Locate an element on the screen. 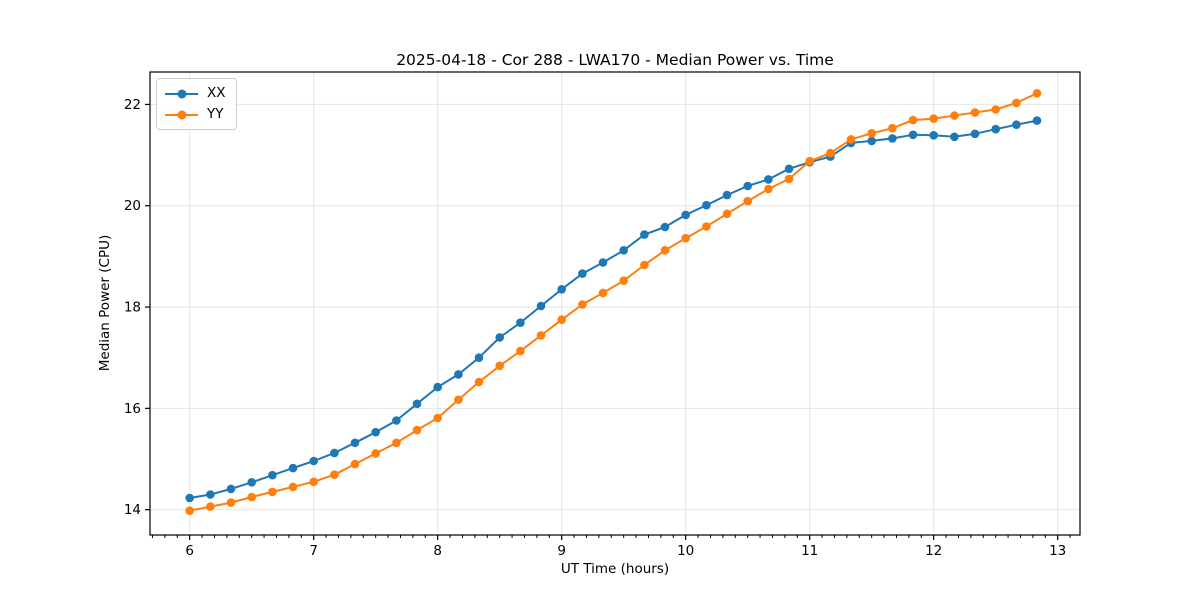 Image resolution: width=1200 pixels, height=600 pixels. y-tick-label: 22 is located at coordinates (132, 105).